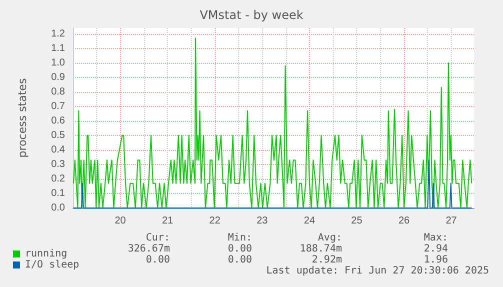 The height and width of the screenshot is (287, 503). I want to click on text: Avg:, so click(330, 238).